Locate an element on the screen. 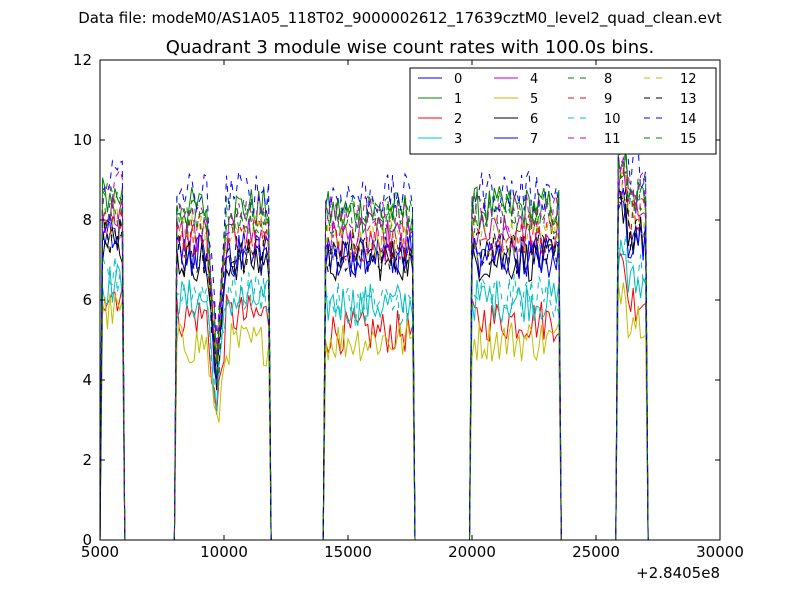 The width and height of the screenshot is (800, 600). legend-label-9: 9 is located at coordinates (608, 99).